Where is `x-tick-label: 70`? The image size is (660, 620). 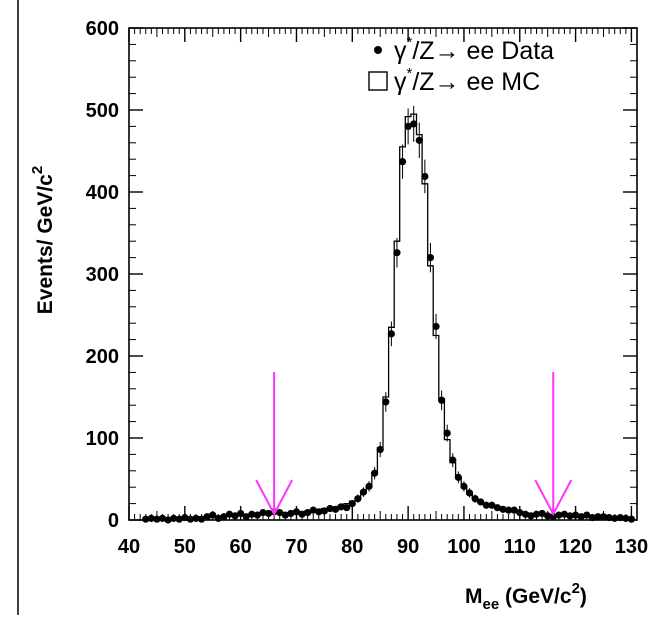 x-tick-label: 70 is located at coordinates (296, 547).